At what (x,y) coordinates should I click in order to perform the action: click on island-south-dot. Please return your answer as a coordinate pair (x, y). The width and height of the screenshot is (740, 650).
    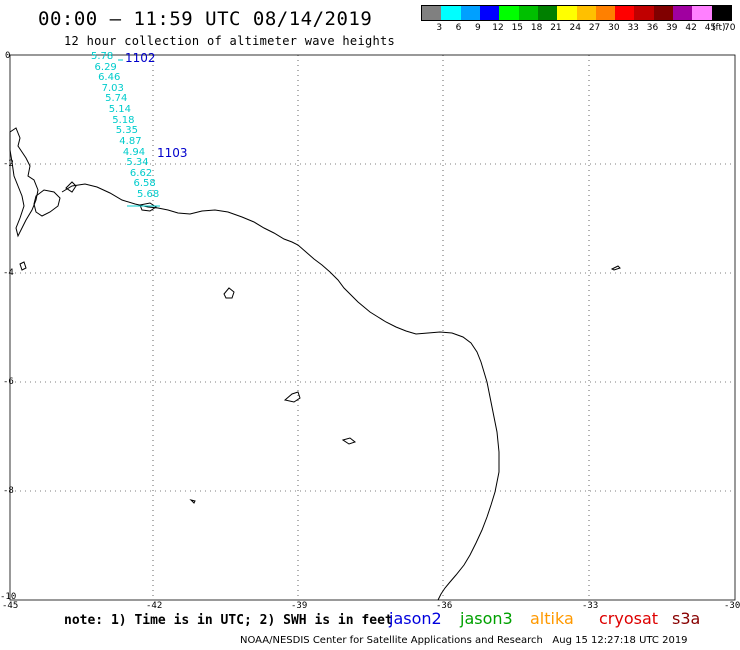
    Looking at the image, I should click on (192, 501).